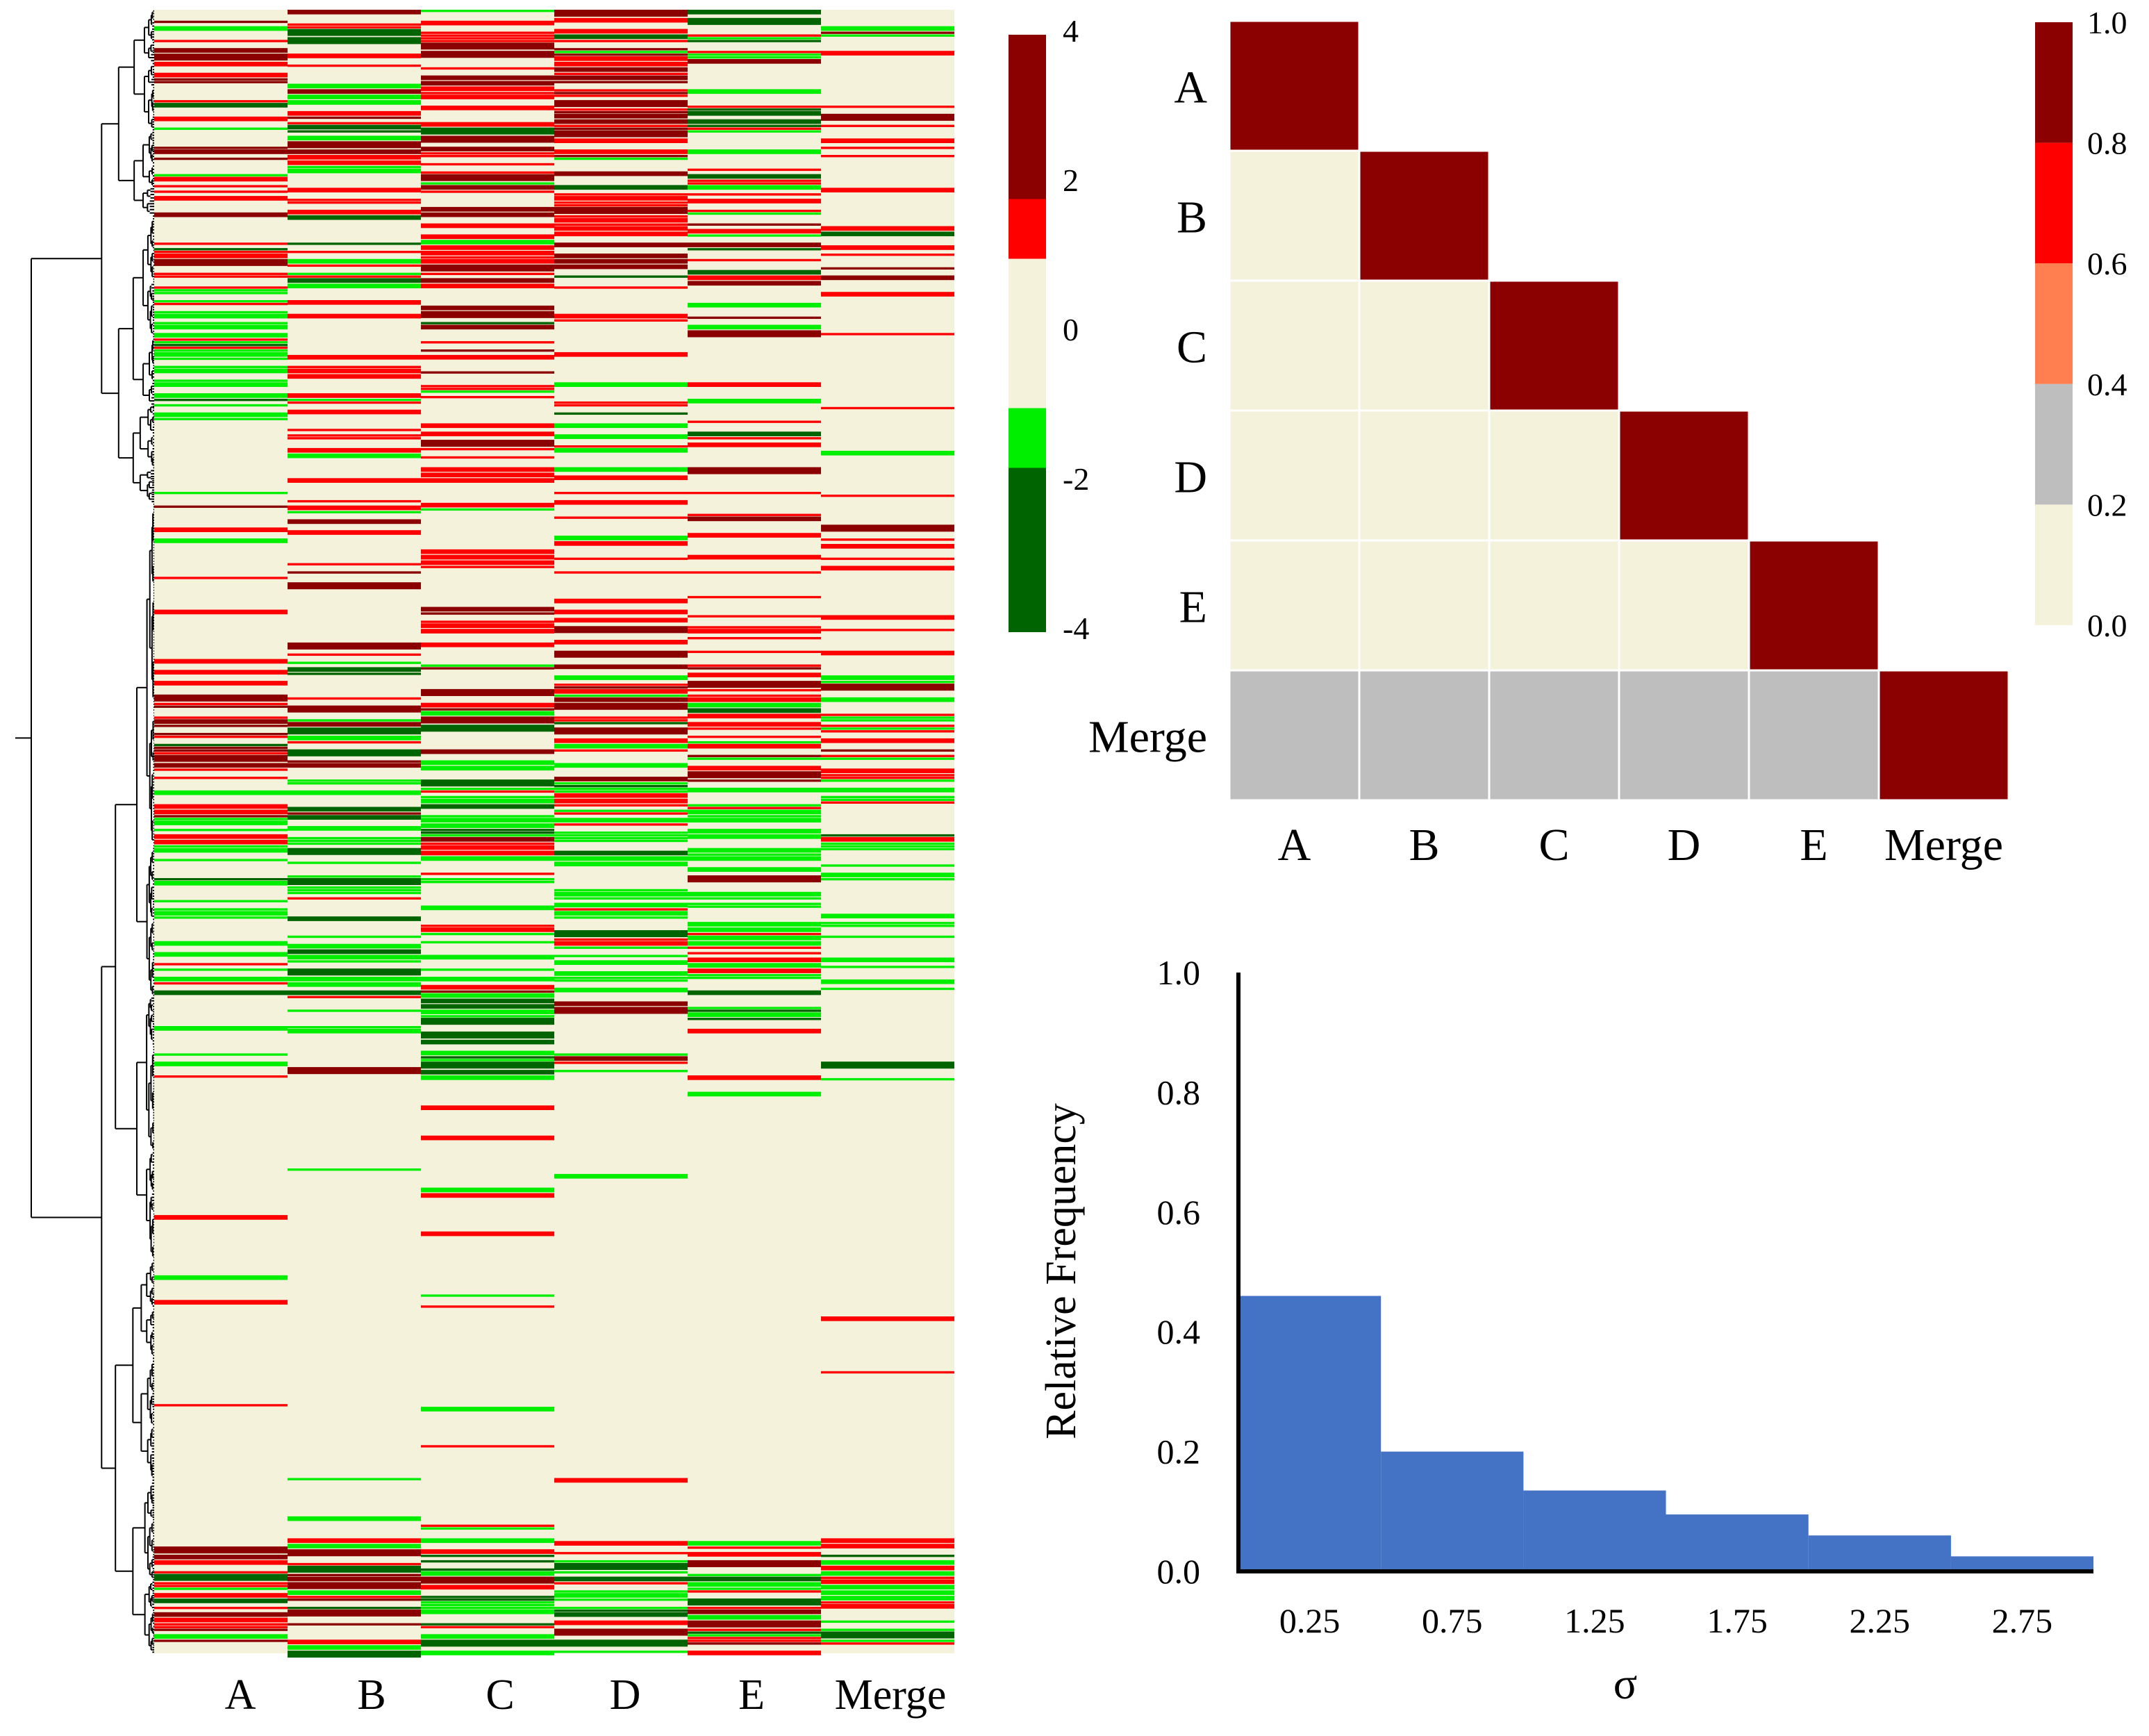 The height and width of the screenshot is (1736, 2149). What do you see at coordinates (2054, 564) in the screenshot?
I see `colorbar-segment` at bounding box center [2054, 564].